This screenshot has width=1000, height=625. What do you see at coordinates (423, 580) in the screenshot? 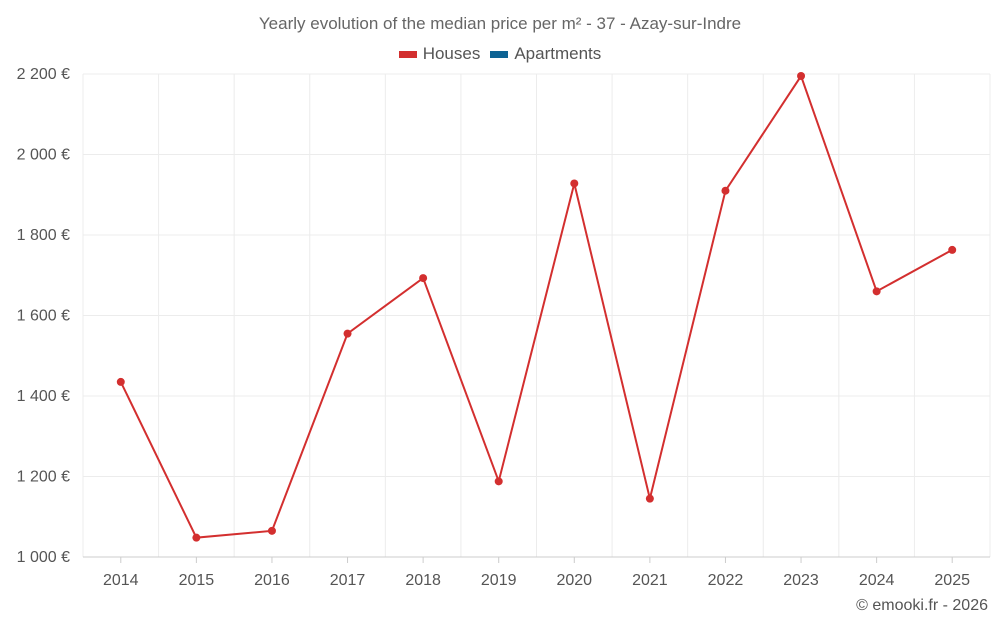
I see `x-tick-label: 2018` at bounding box center [423, 580].